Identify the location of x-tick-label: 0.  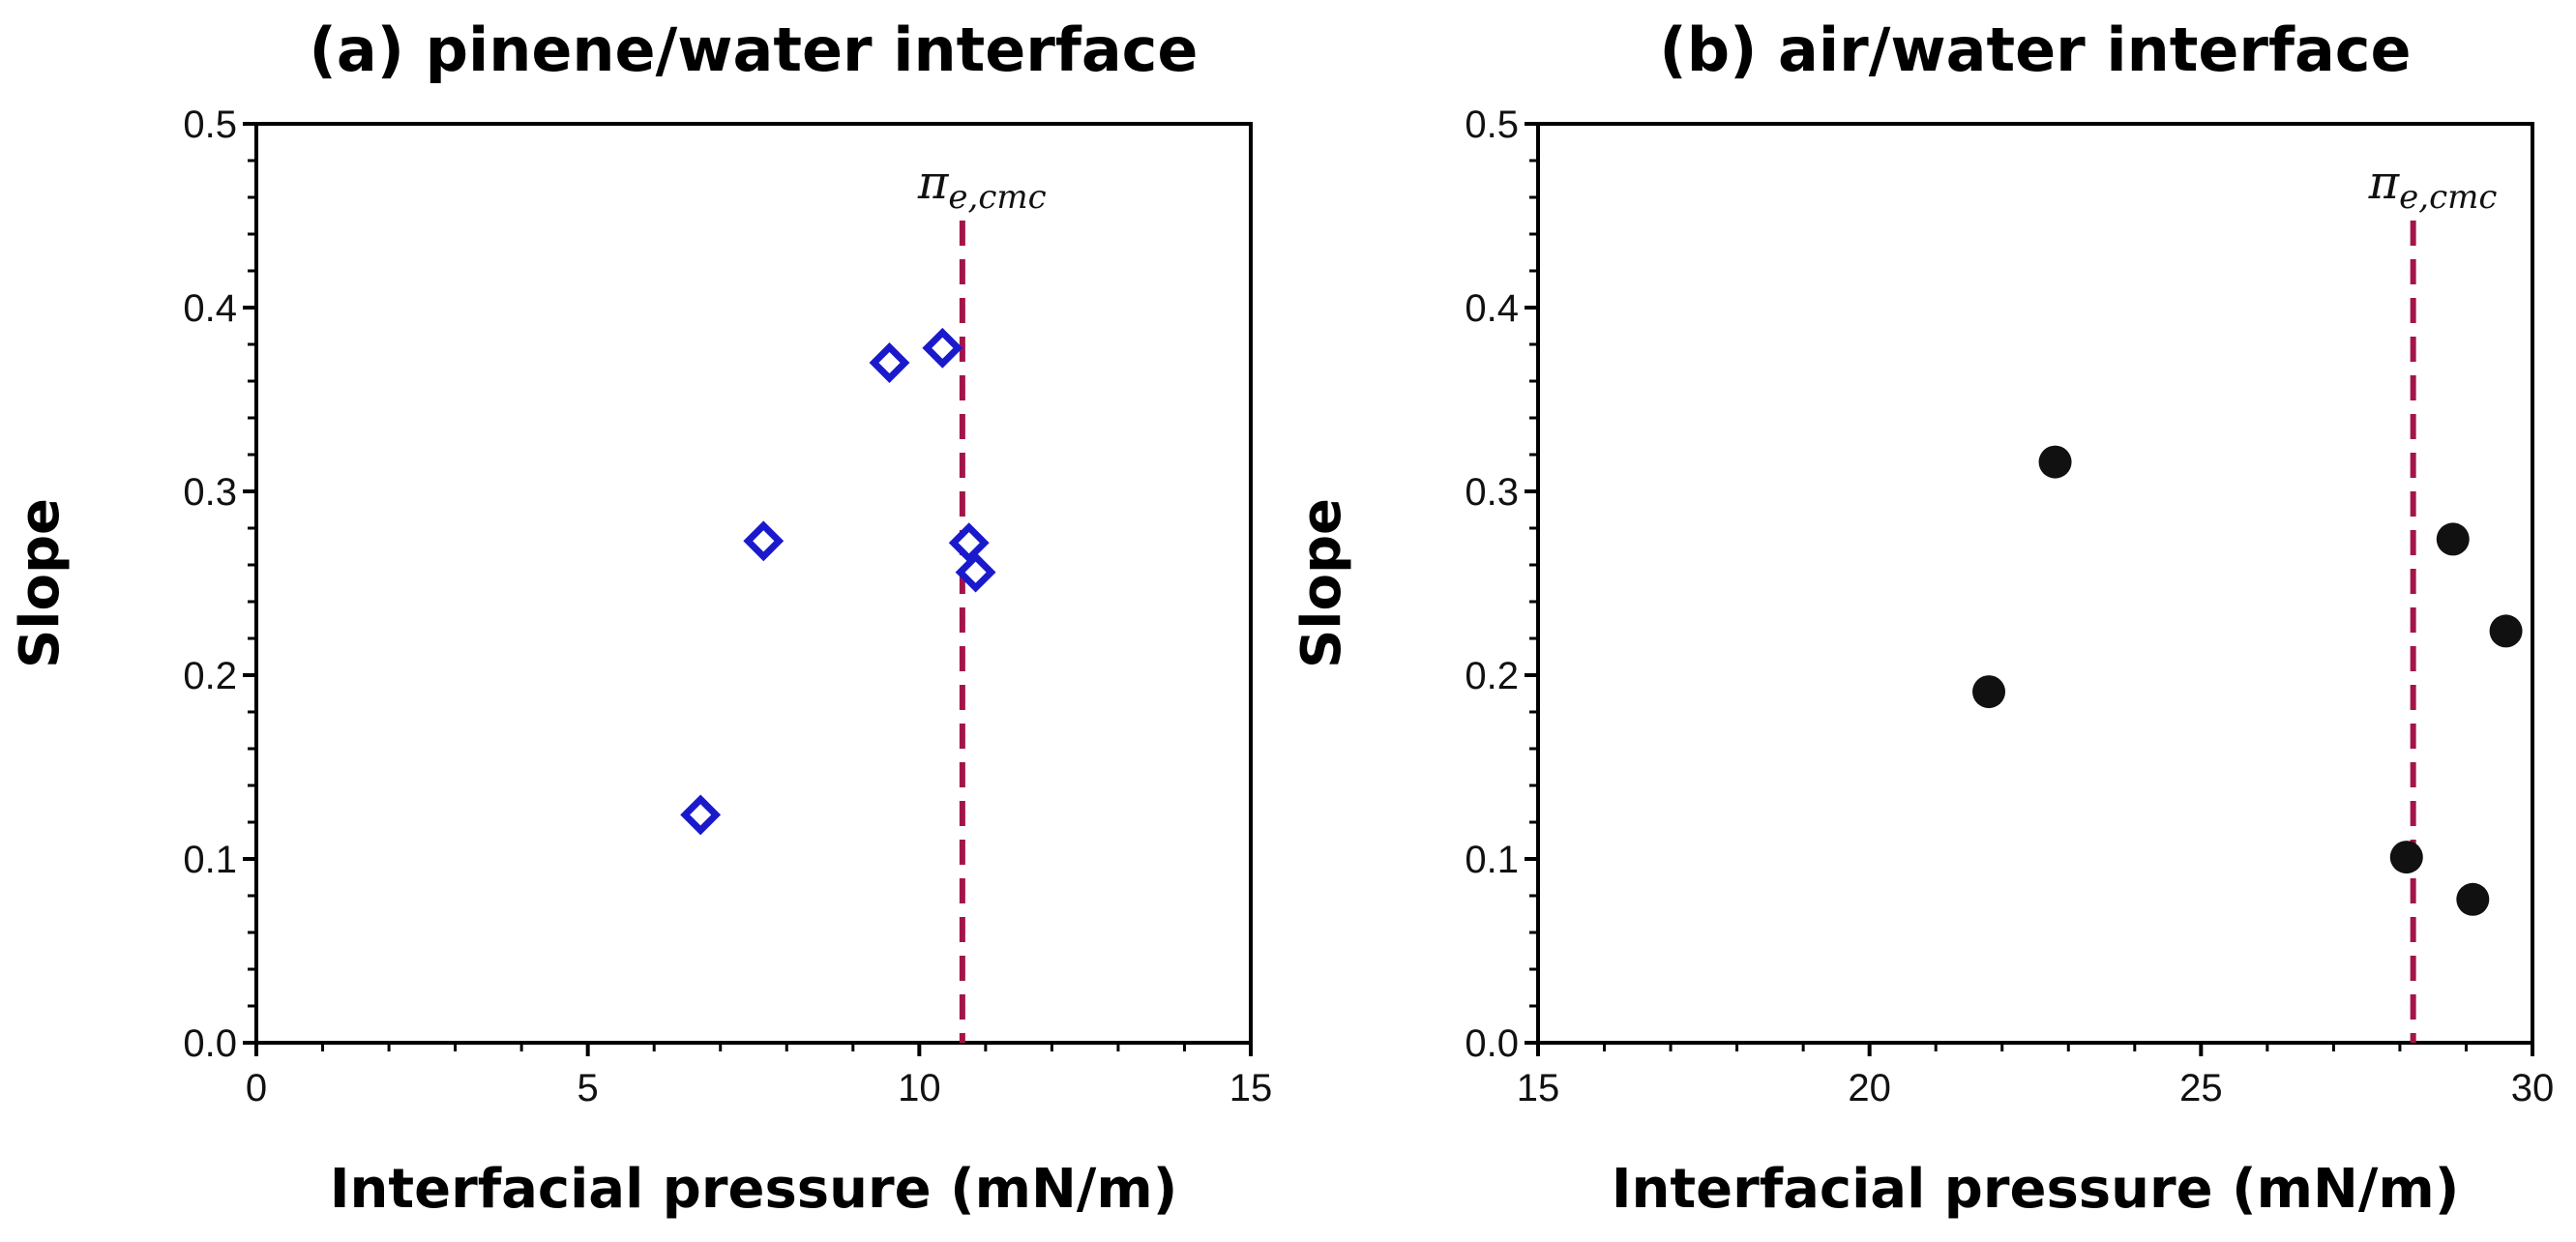
(257, 1088).